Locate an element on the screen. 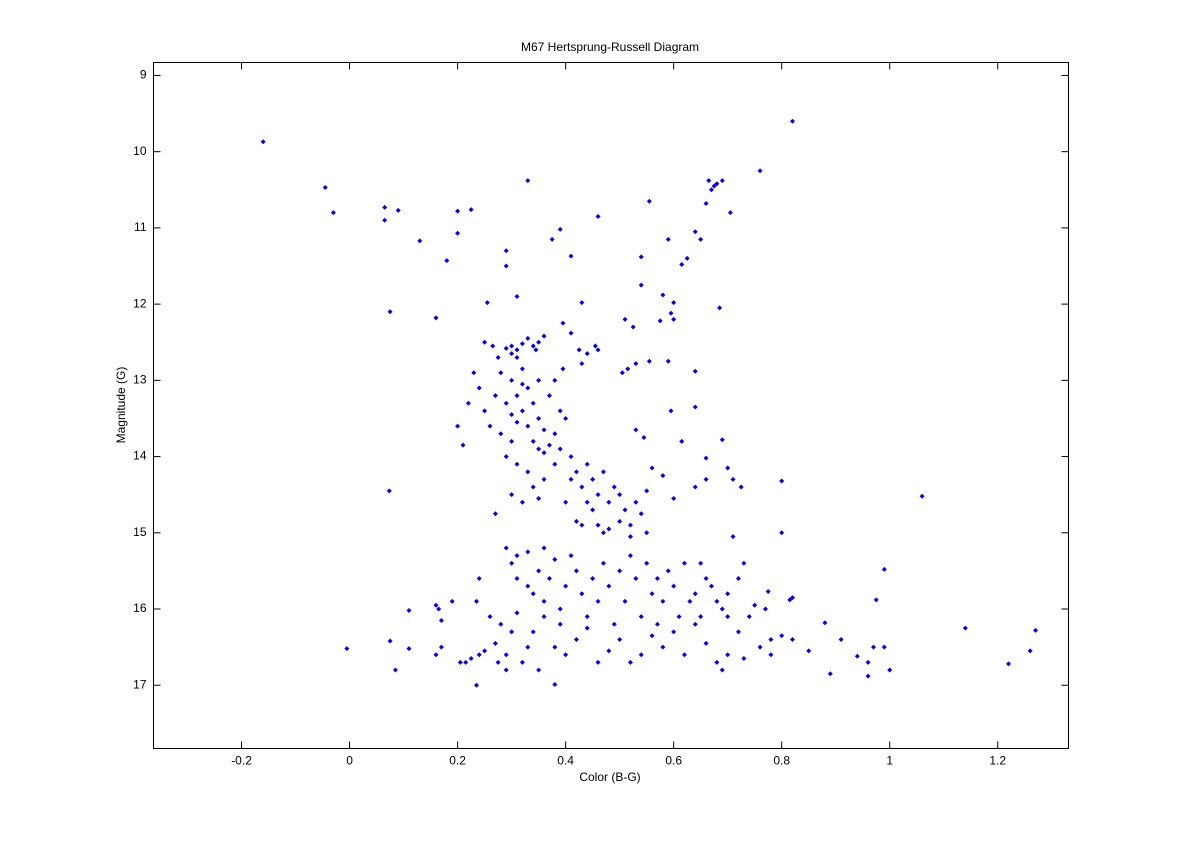  x-tick-label: 0.6 is located at coordinates (673, 761).